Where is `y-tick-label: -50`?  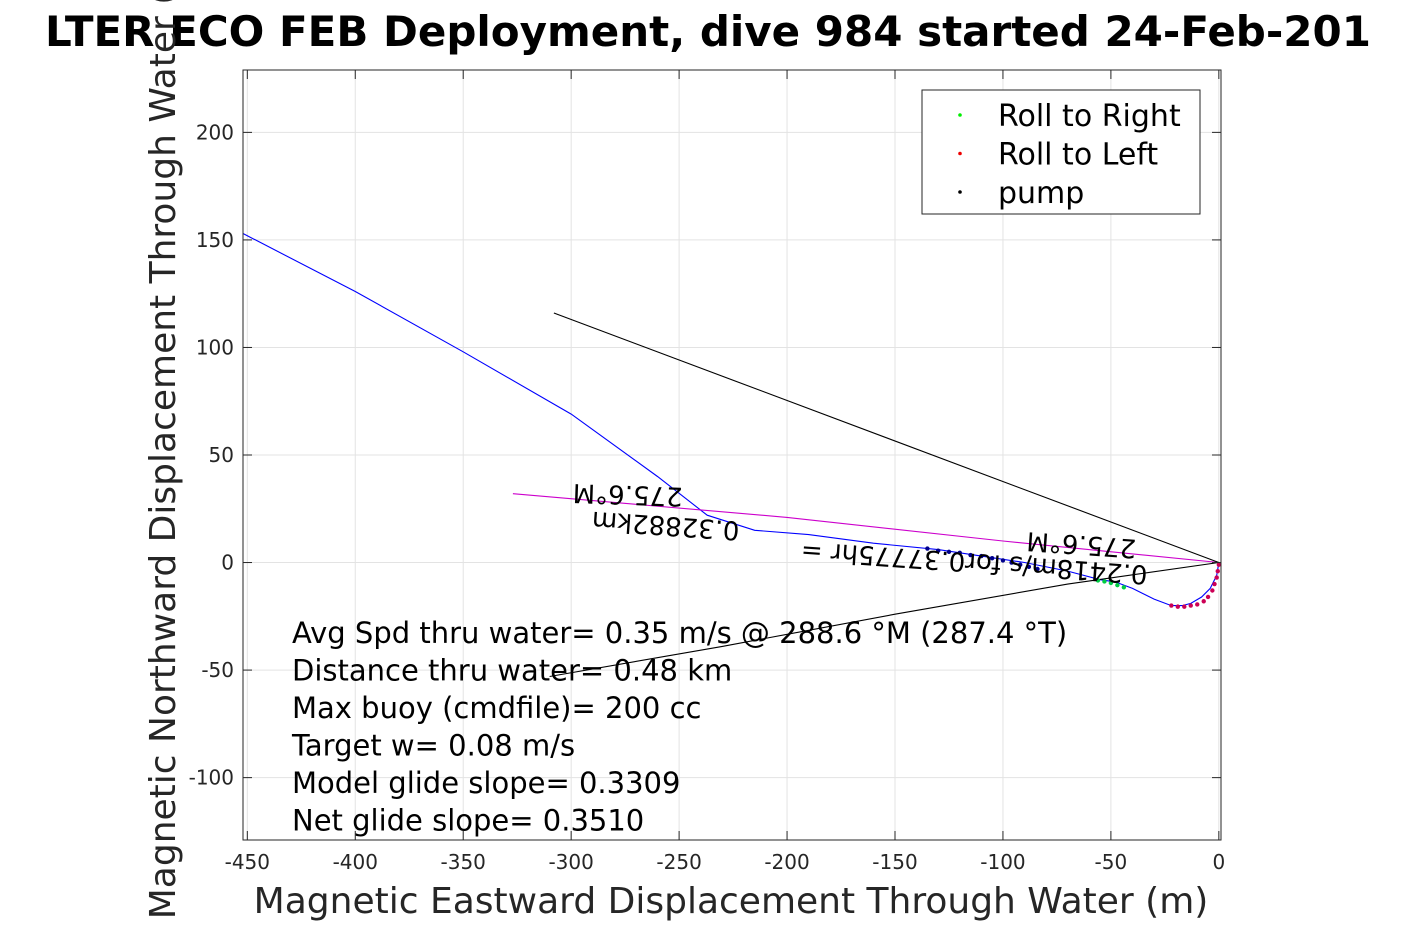 y-tick-label: -50 is located at coordinates (217, 670).